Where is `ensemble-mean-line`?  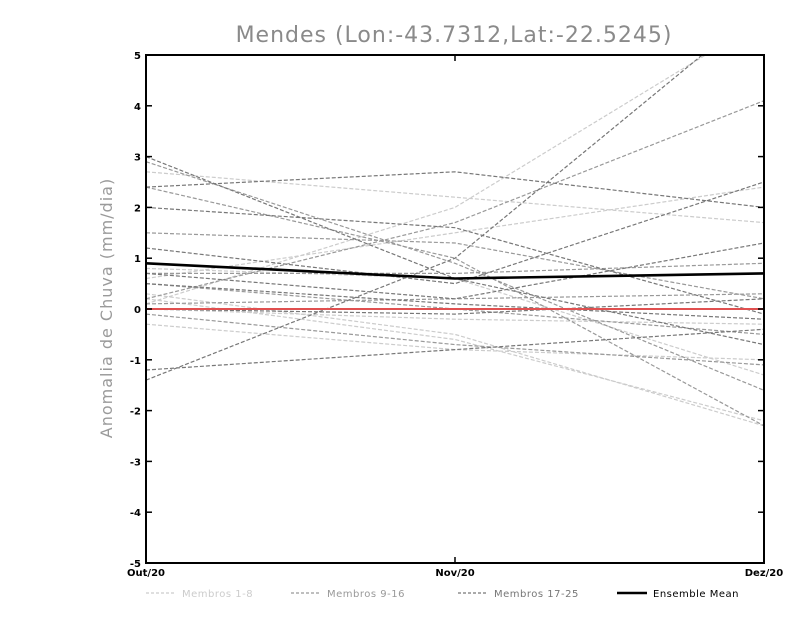 ensemble-mean-line is located at coordinates (455, 271).